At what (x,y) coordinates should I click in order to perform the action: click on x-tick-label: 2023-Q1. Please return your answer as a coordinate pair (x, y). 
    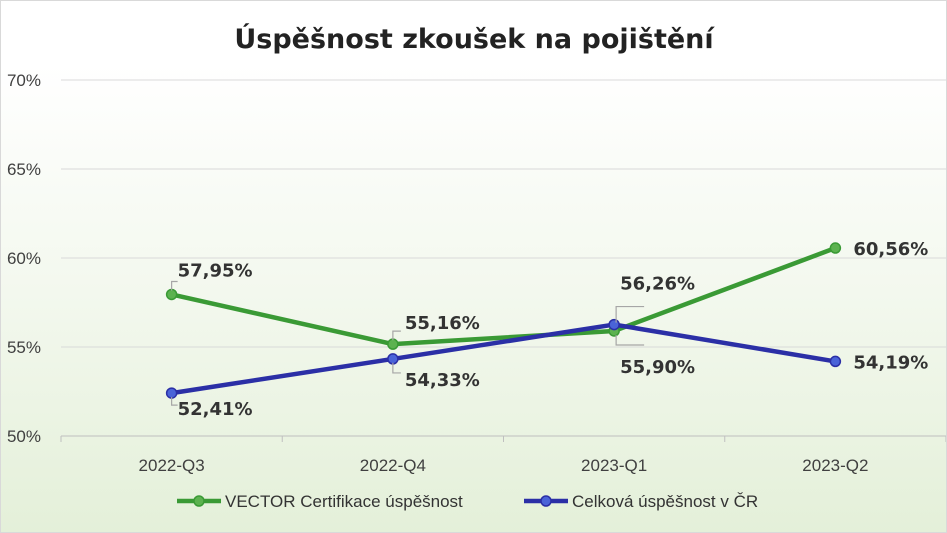
    Looking at the image, I should click on (614, 465).